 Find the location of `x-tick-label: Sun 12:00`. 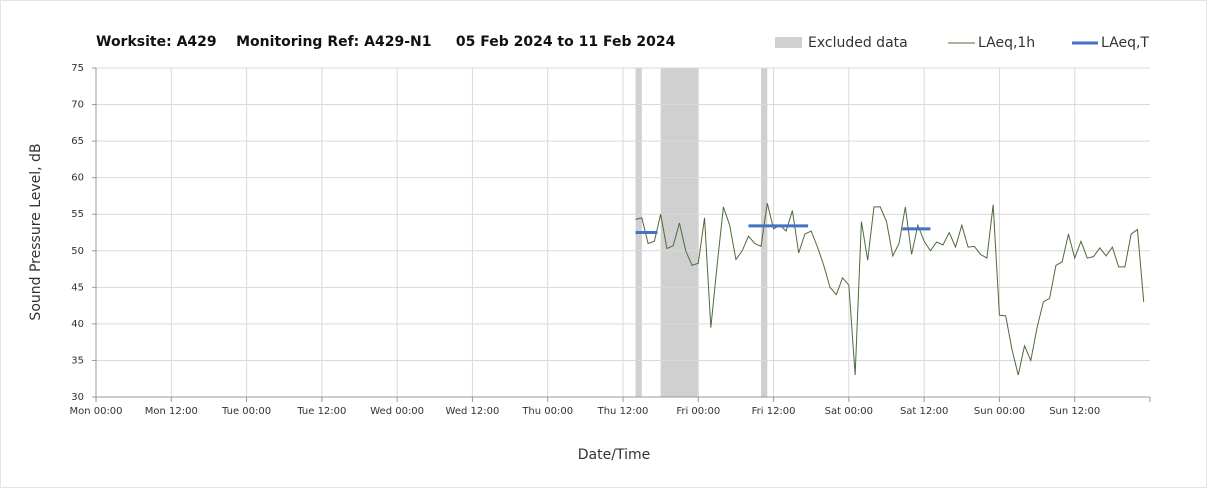

x-tick-label: Sun 12:00 is located at coordinates (1074, 411).